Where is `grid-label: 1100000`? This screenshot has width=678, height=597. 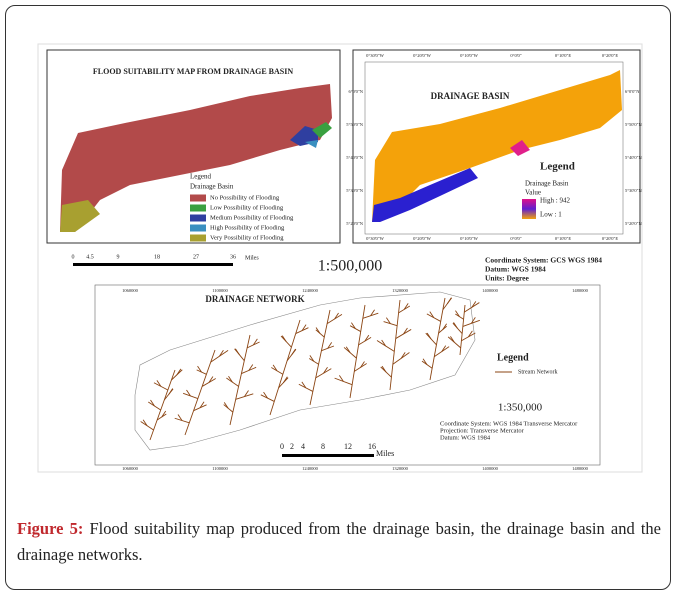
grid-label: 1100000 is located at coordinates (220, 468).